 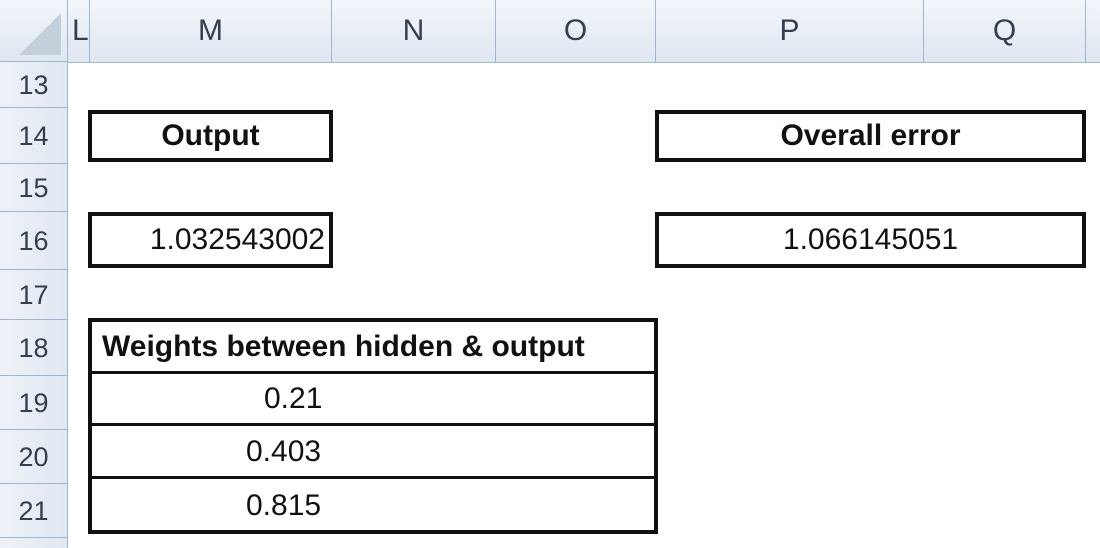 I want to click on weight-value-cell-2: 0.403, so click(x=373, y=453).